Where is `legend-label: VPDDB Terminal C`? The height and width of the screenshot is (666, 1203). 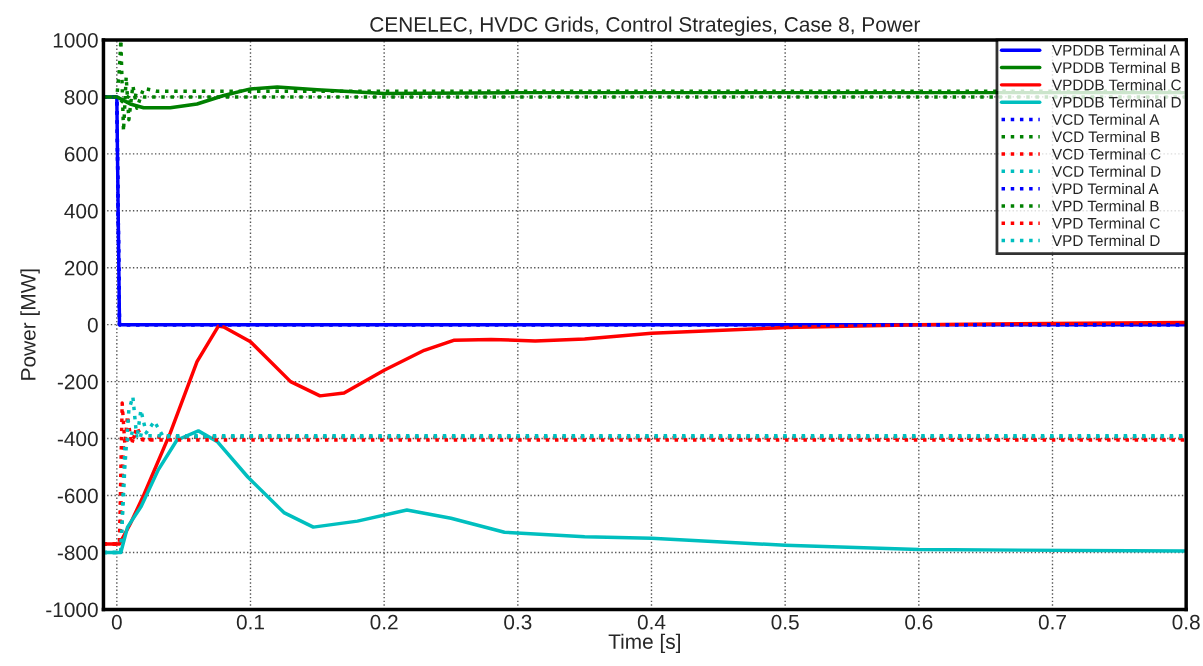
legend-label: VPDDB Terminal C is located at coordinates (1116, 85).